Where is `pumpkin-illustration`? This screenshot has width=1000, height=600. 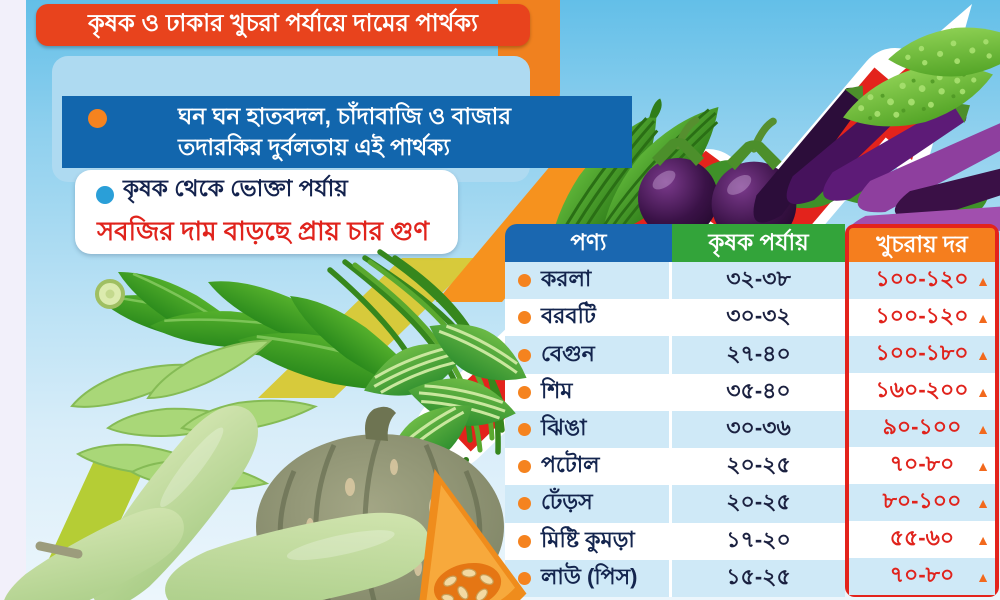 pumpkin-illustration is located at coordinates (380, 503).